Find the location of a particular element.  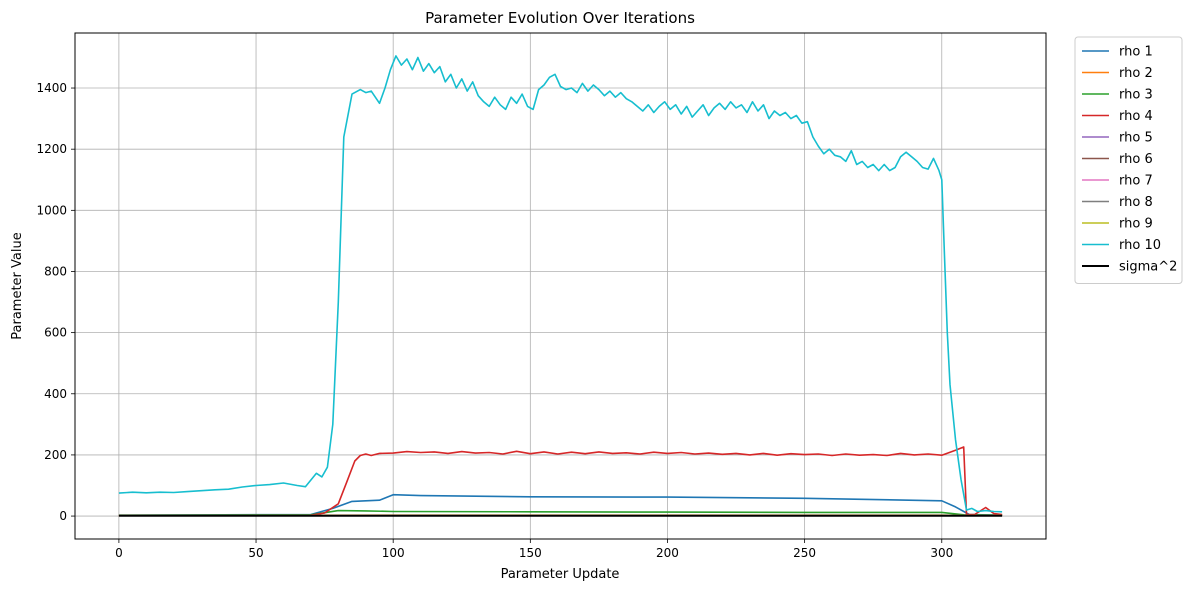

legend-entry: rho 10 is located at coordinates (1140, 245).